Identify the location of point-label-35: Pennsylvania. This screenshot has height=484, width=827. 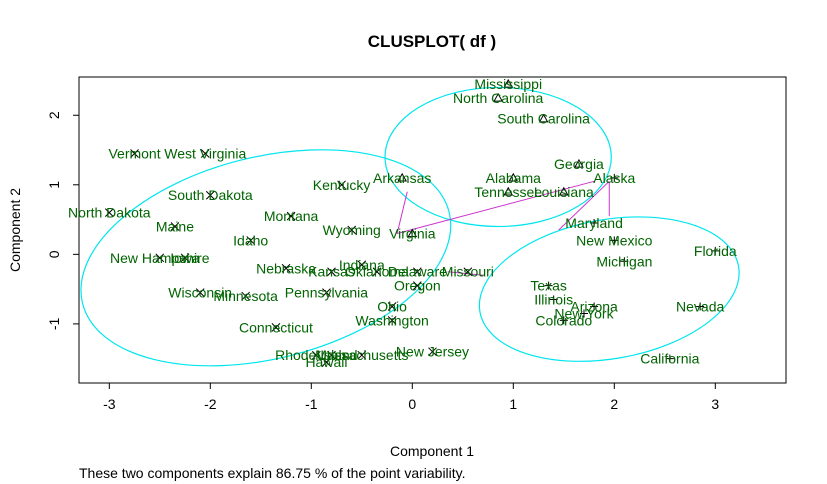
(326, 293).